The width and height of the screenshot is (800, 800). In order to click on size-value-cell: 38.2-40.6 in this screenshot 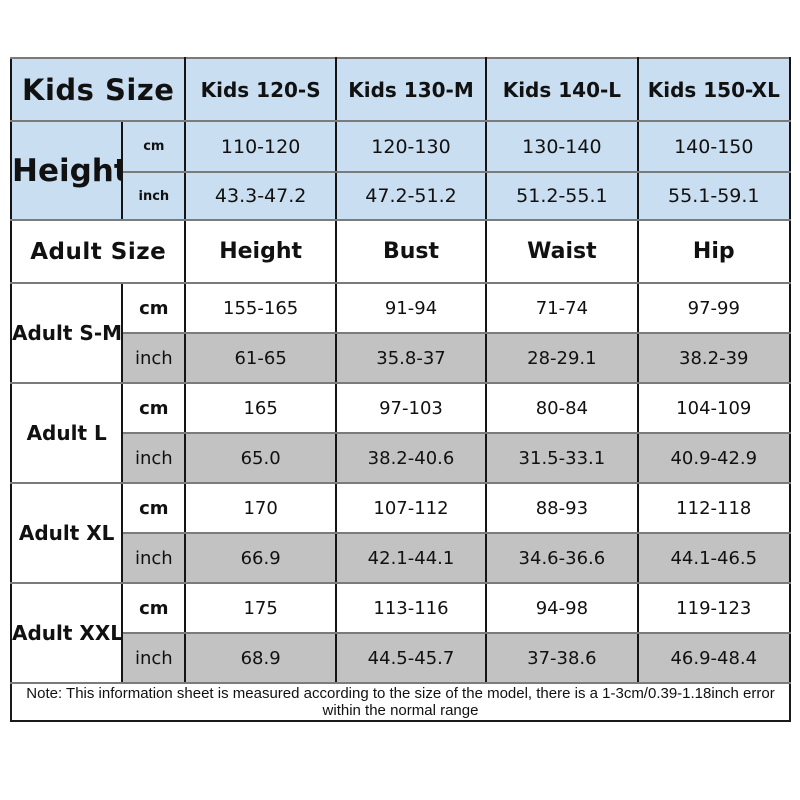, I will do `click(411, 458)`.